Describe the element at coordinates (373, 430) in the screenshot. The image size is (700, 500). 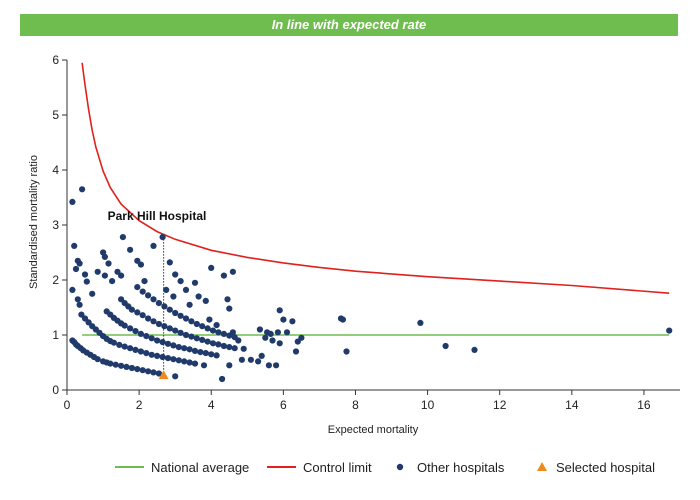
I see `x-axis-title: Expected mortality` at that location.